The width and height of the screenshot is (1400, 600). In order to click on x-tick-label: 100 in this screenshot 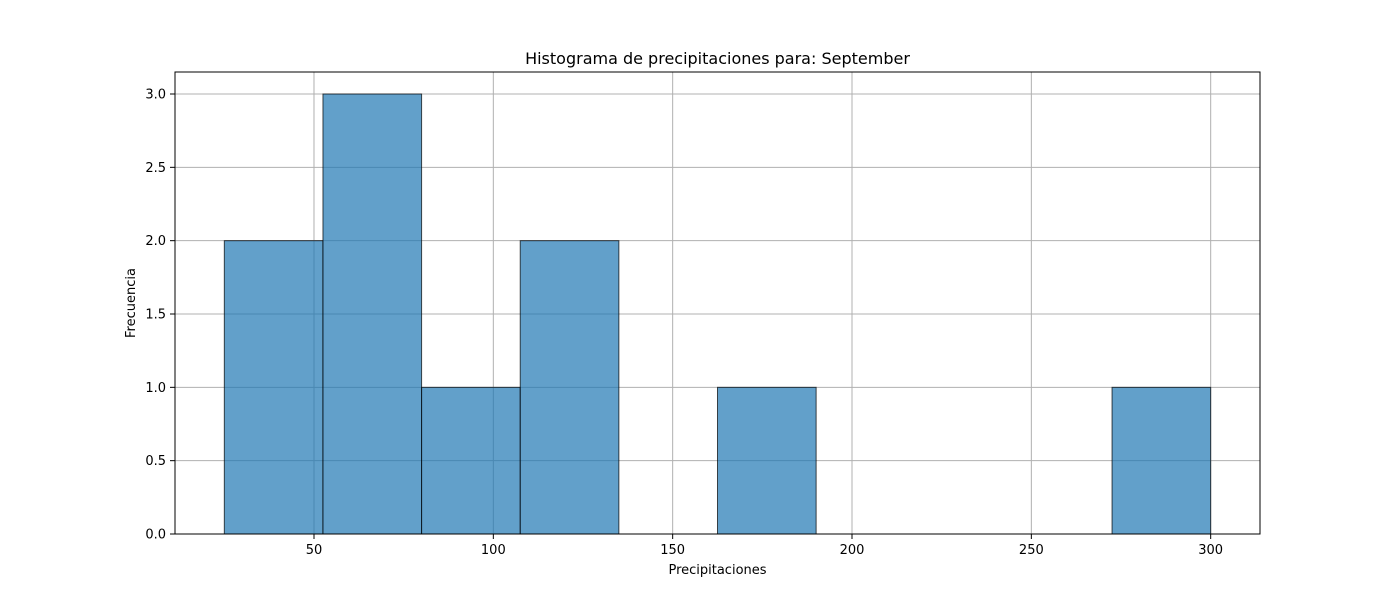, I will do `click(493, 550)`.